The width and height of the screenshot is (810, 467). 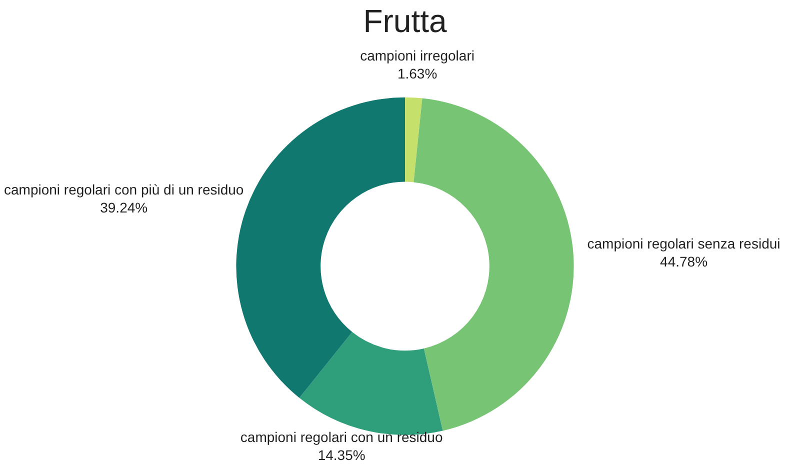 I want to click on slice-label: campioni regolari con più di un residuo, so click(x=124, y=189).